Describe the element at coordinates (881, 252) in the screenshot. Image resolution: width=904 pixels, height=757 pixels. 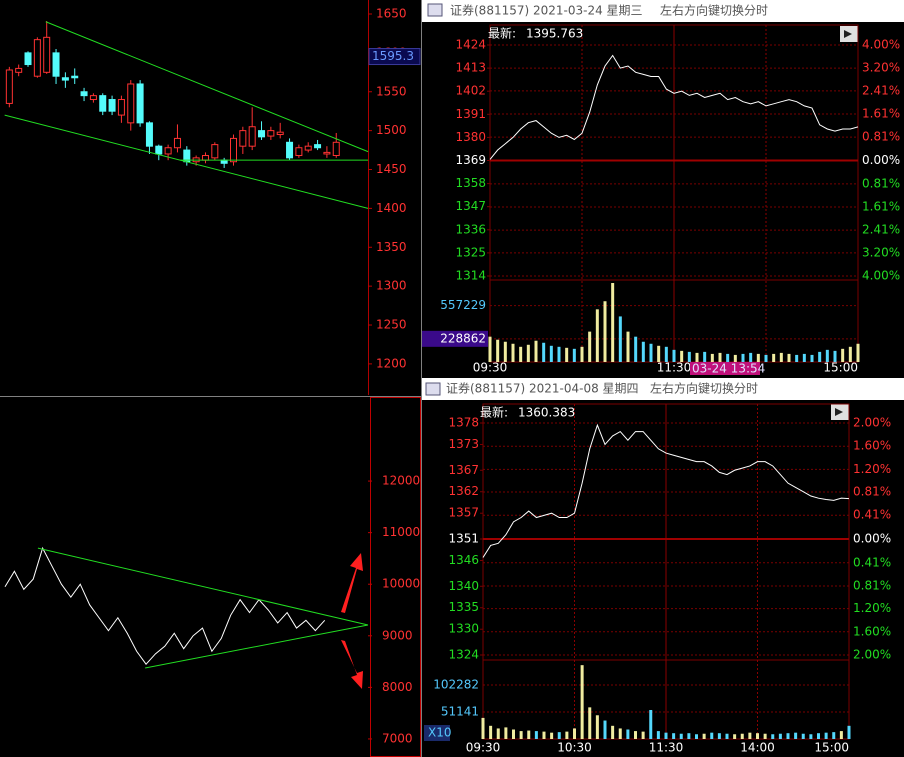
I see `y2-tick-label: 3.20%` at that location.